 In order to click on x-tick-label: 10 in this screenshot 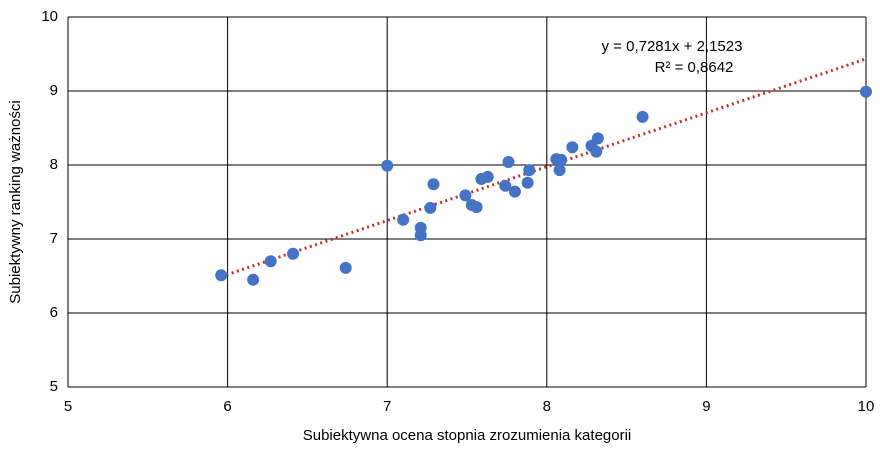, I will do `click(866, 406)`.